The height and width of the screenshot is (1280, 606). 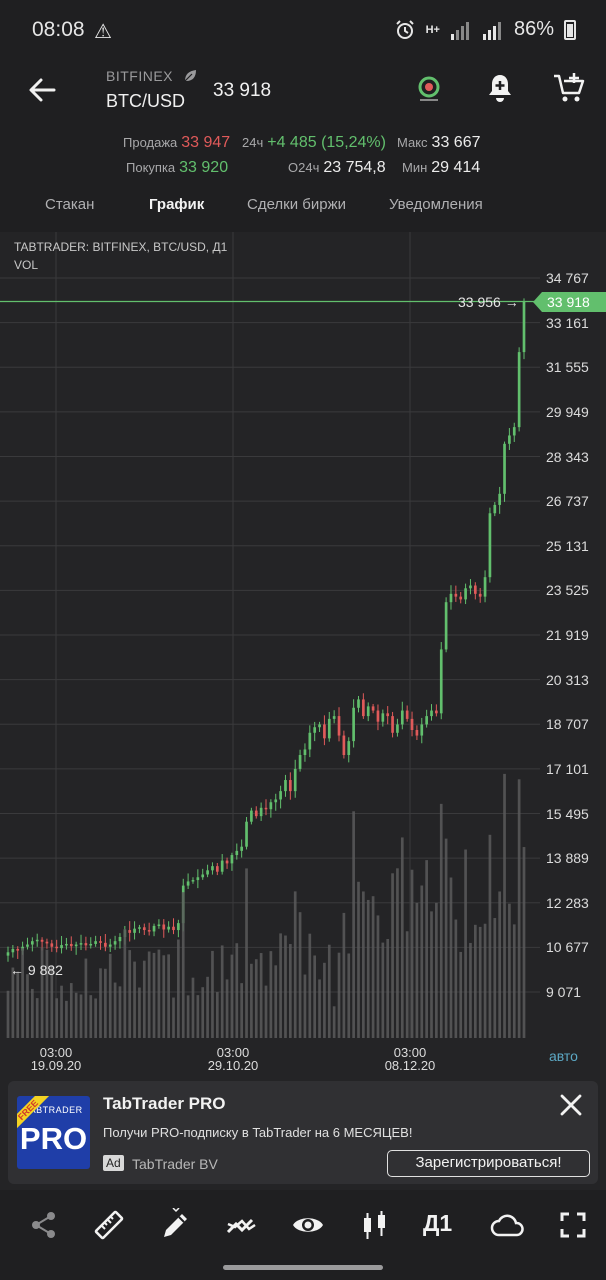 I want to click on tab-trades: Сделки биржи, so click(x=297, y=204).